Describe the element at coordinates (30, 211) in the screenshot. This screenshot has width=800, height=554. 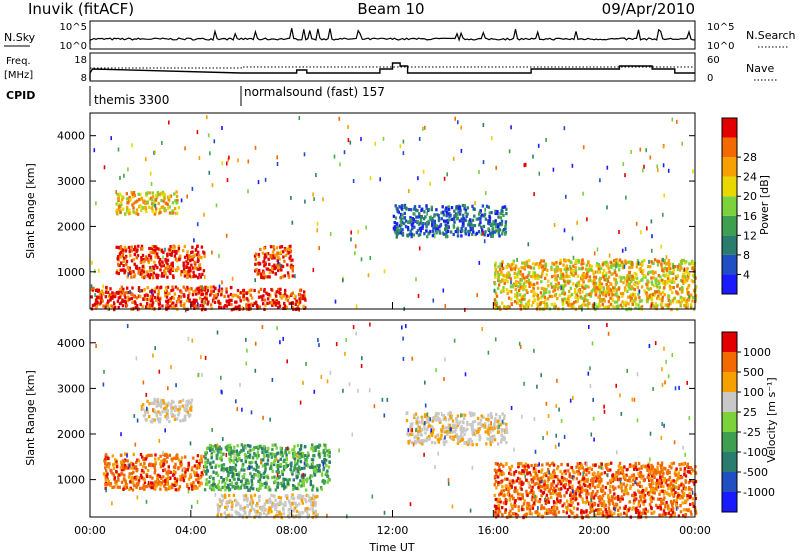
I see `power-ylabel: Slant Range [km]` at that location.